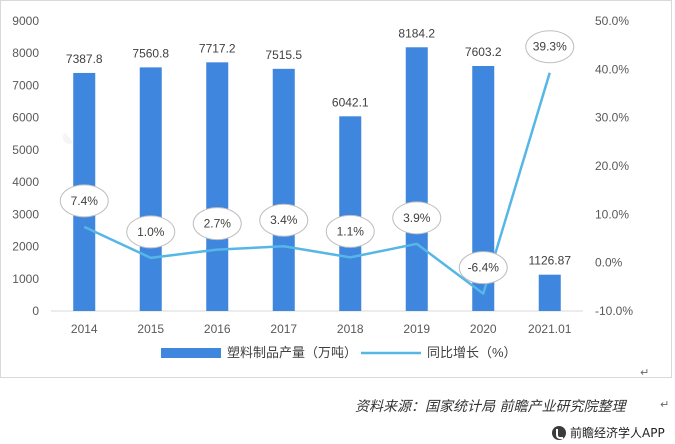  I want to click on bar-value-label: 6042.1, so click(350, 102).